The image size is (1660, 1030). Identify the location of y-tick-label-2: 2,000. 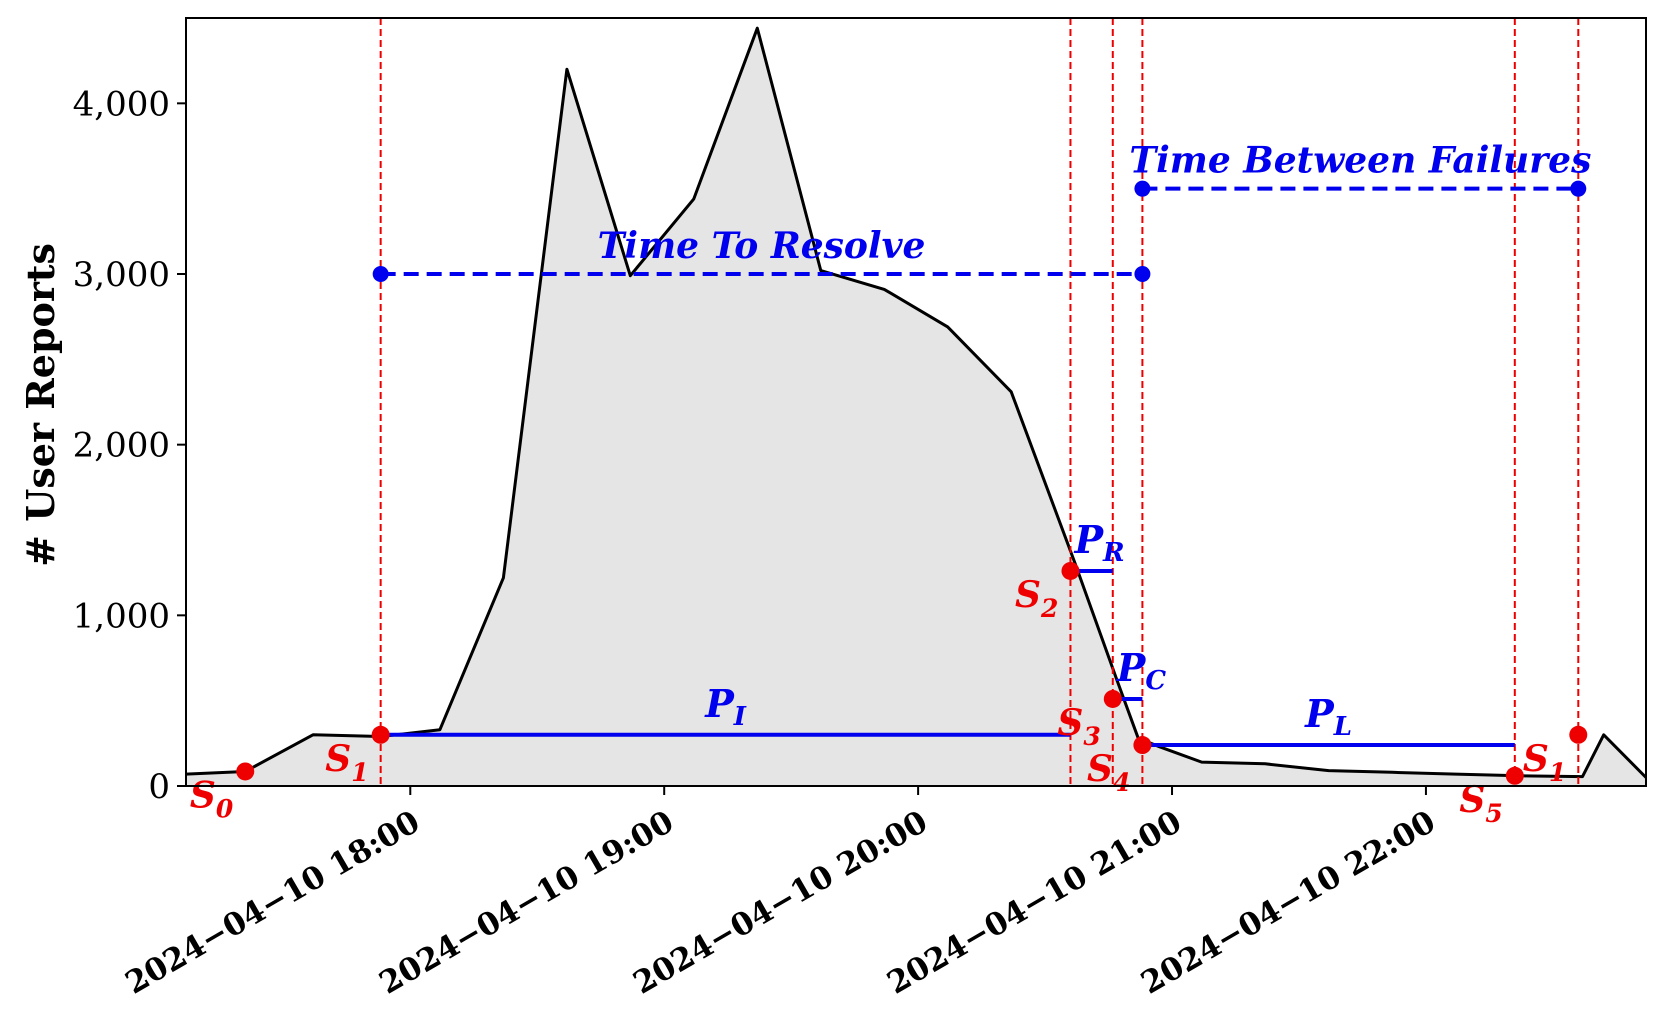
(121, 446).